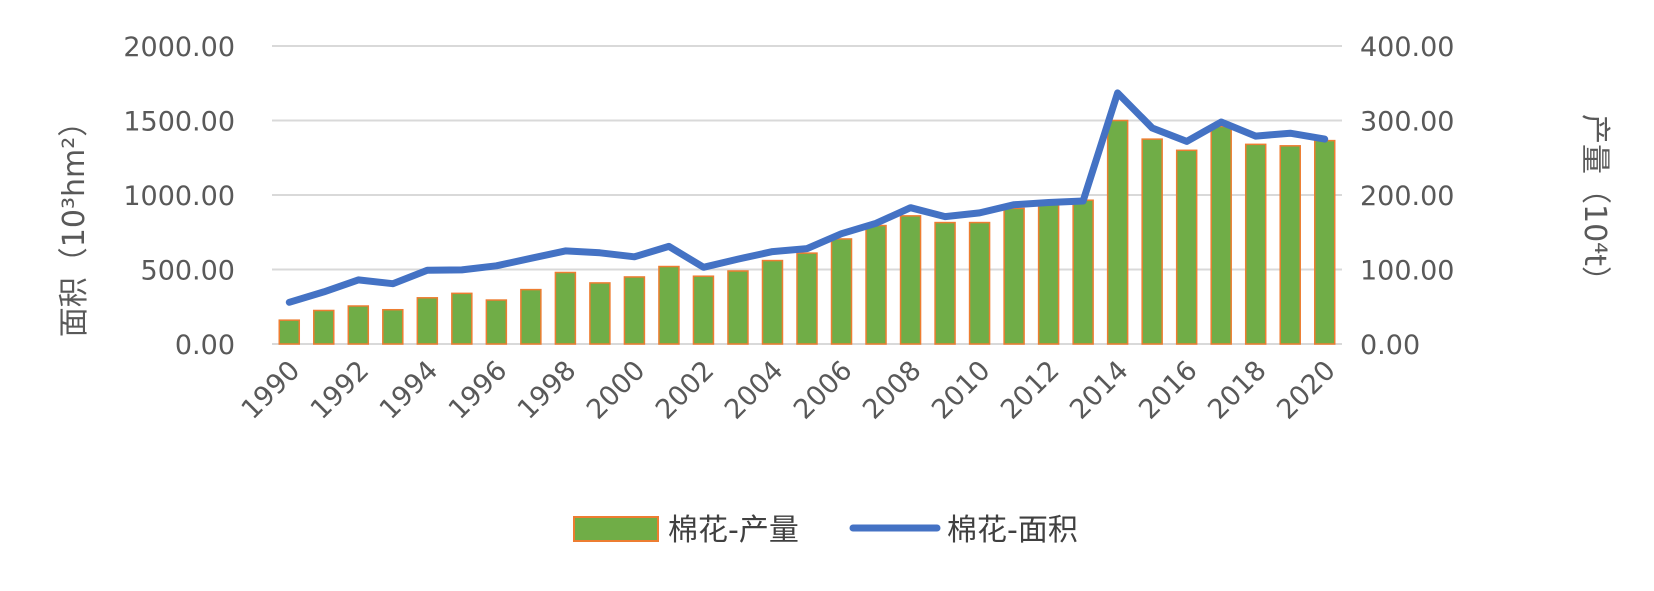 Image resolution: width=1654 pixels, height=591 pixels. Describe the element at coordinates (685, 390) in the screenshot. I see `x-tick-label: 2002` at that location.